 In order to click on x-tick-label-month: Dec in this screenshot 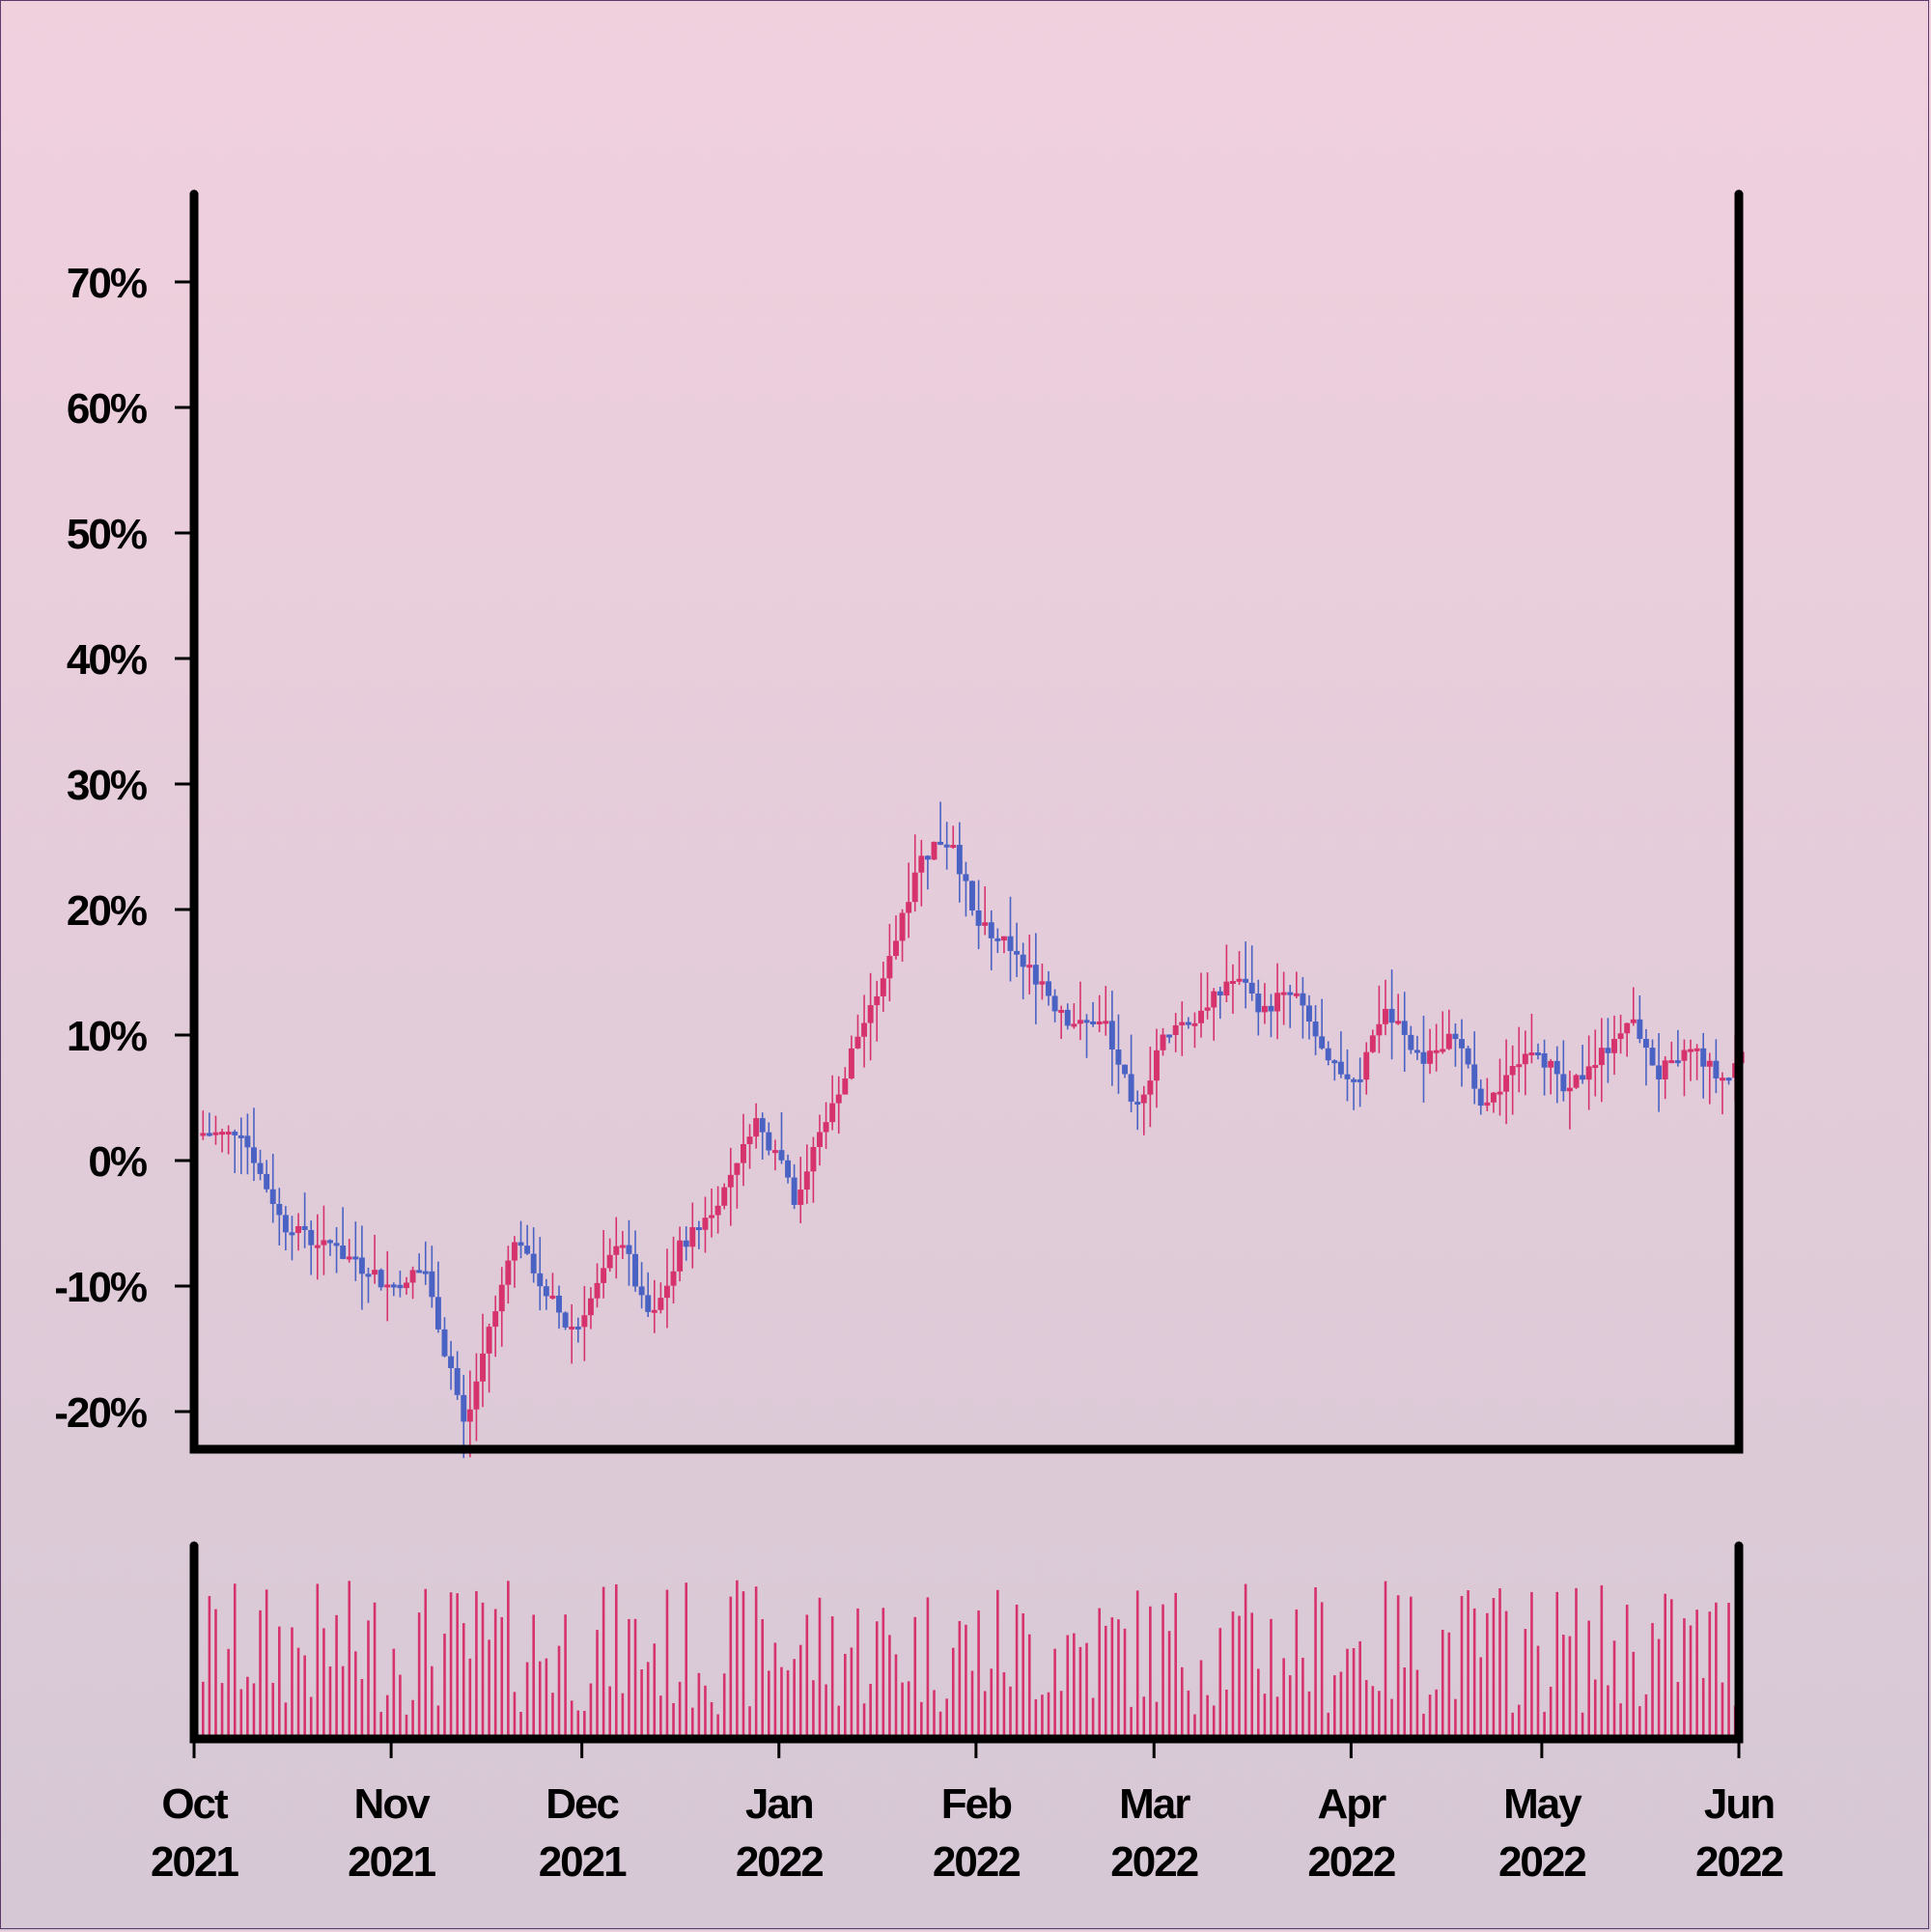, I will do `click(582, 1804)`.